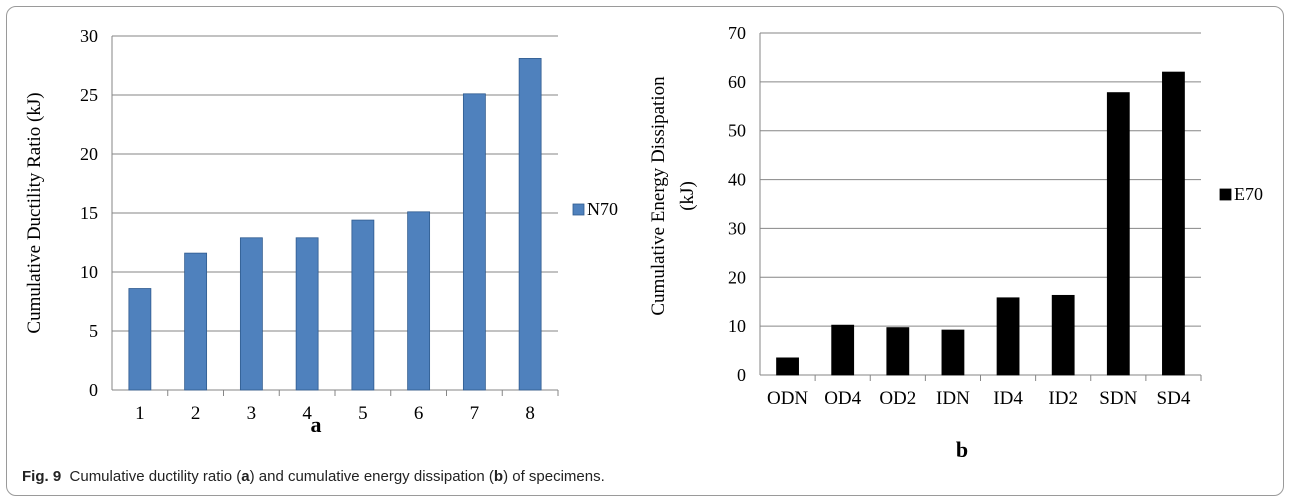  What do you see at coordinates (1174, 398) in the screenshot?
I see `chart-b-xtick-label: SD4` at bounding box center [1174, 398].